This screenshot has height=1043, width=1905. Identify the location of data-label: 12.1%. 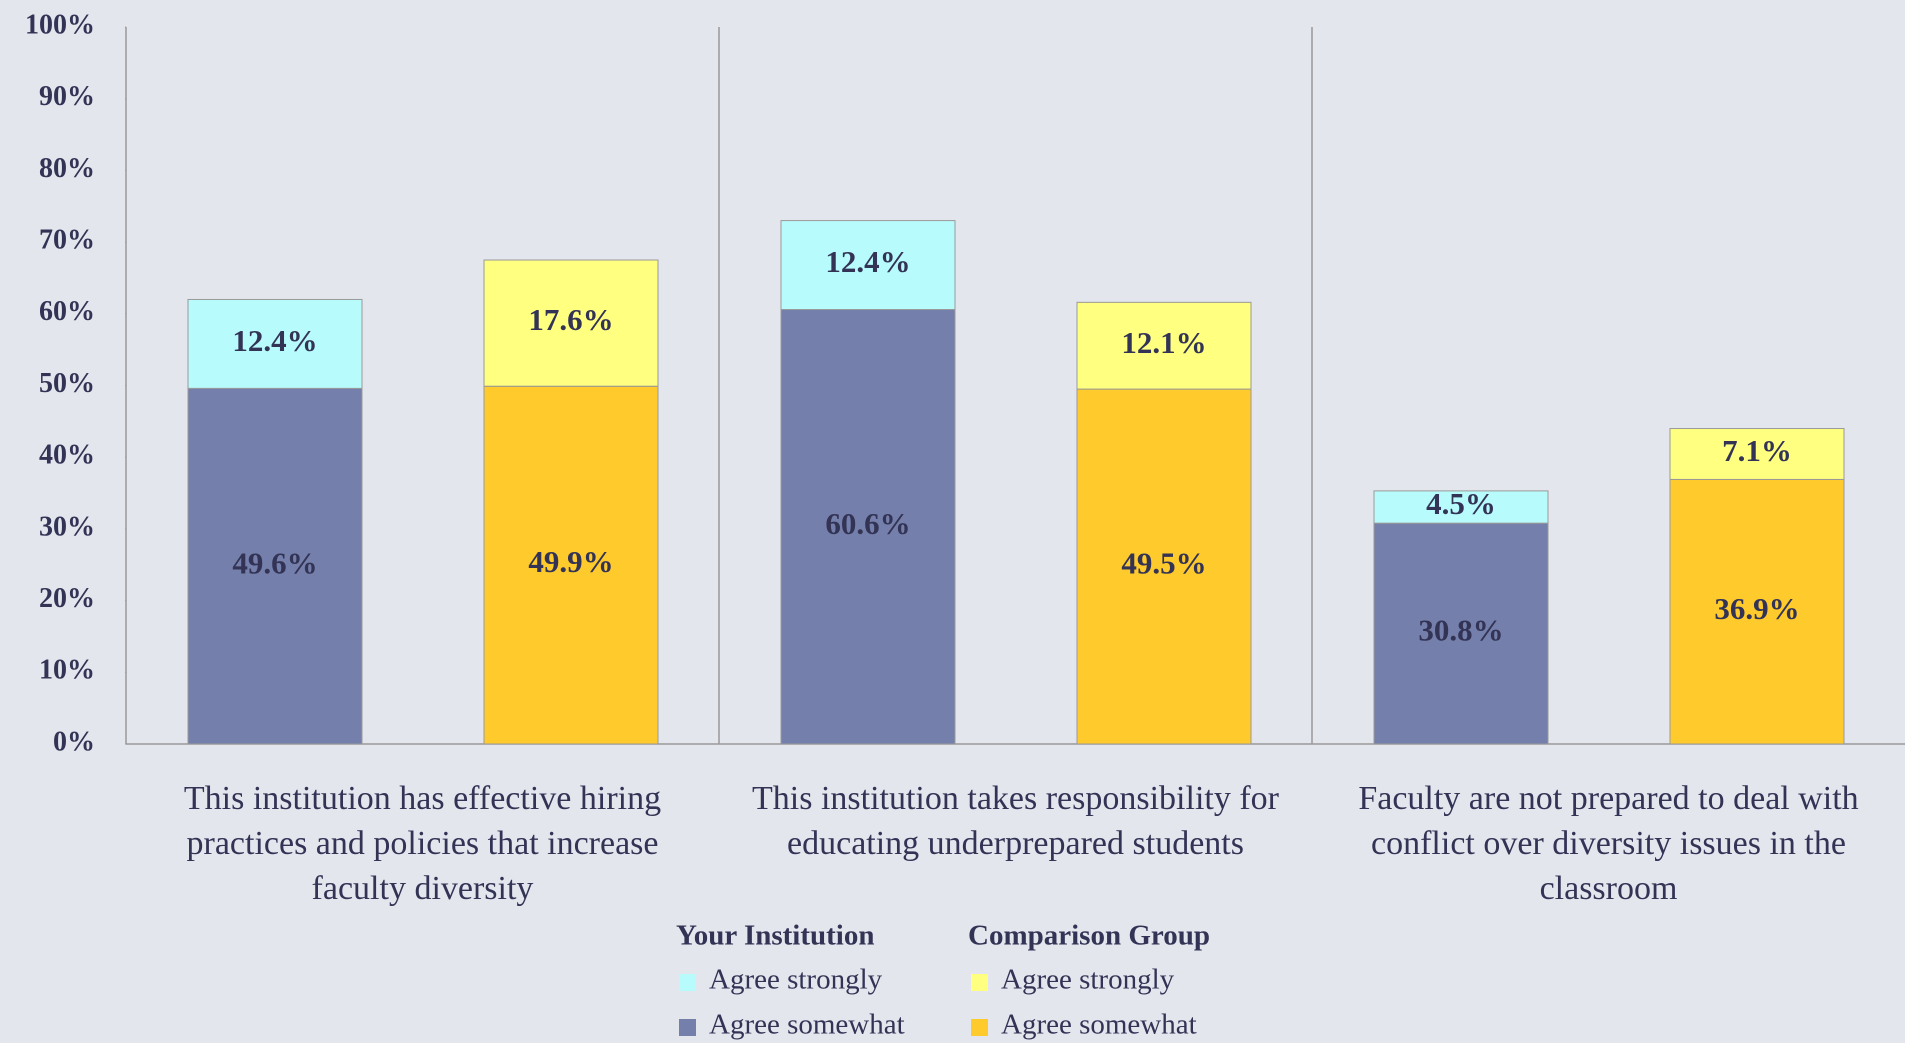
(1163, 342).